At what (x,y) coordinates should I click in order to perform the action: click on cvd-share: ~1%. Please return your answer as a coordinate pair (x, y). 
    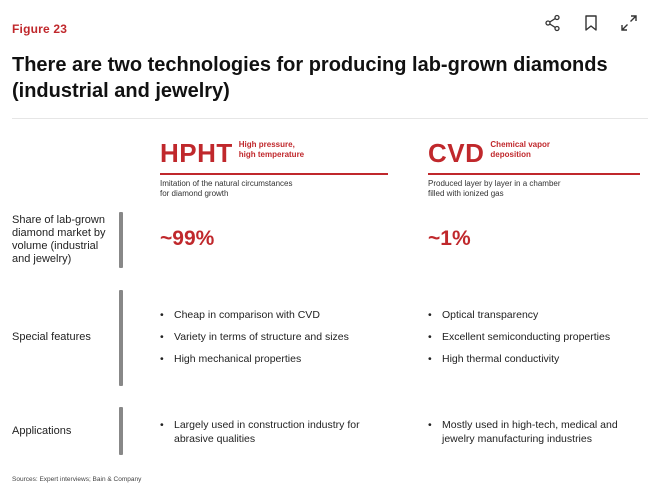
    Looking at the image, I should click on (449, 238).